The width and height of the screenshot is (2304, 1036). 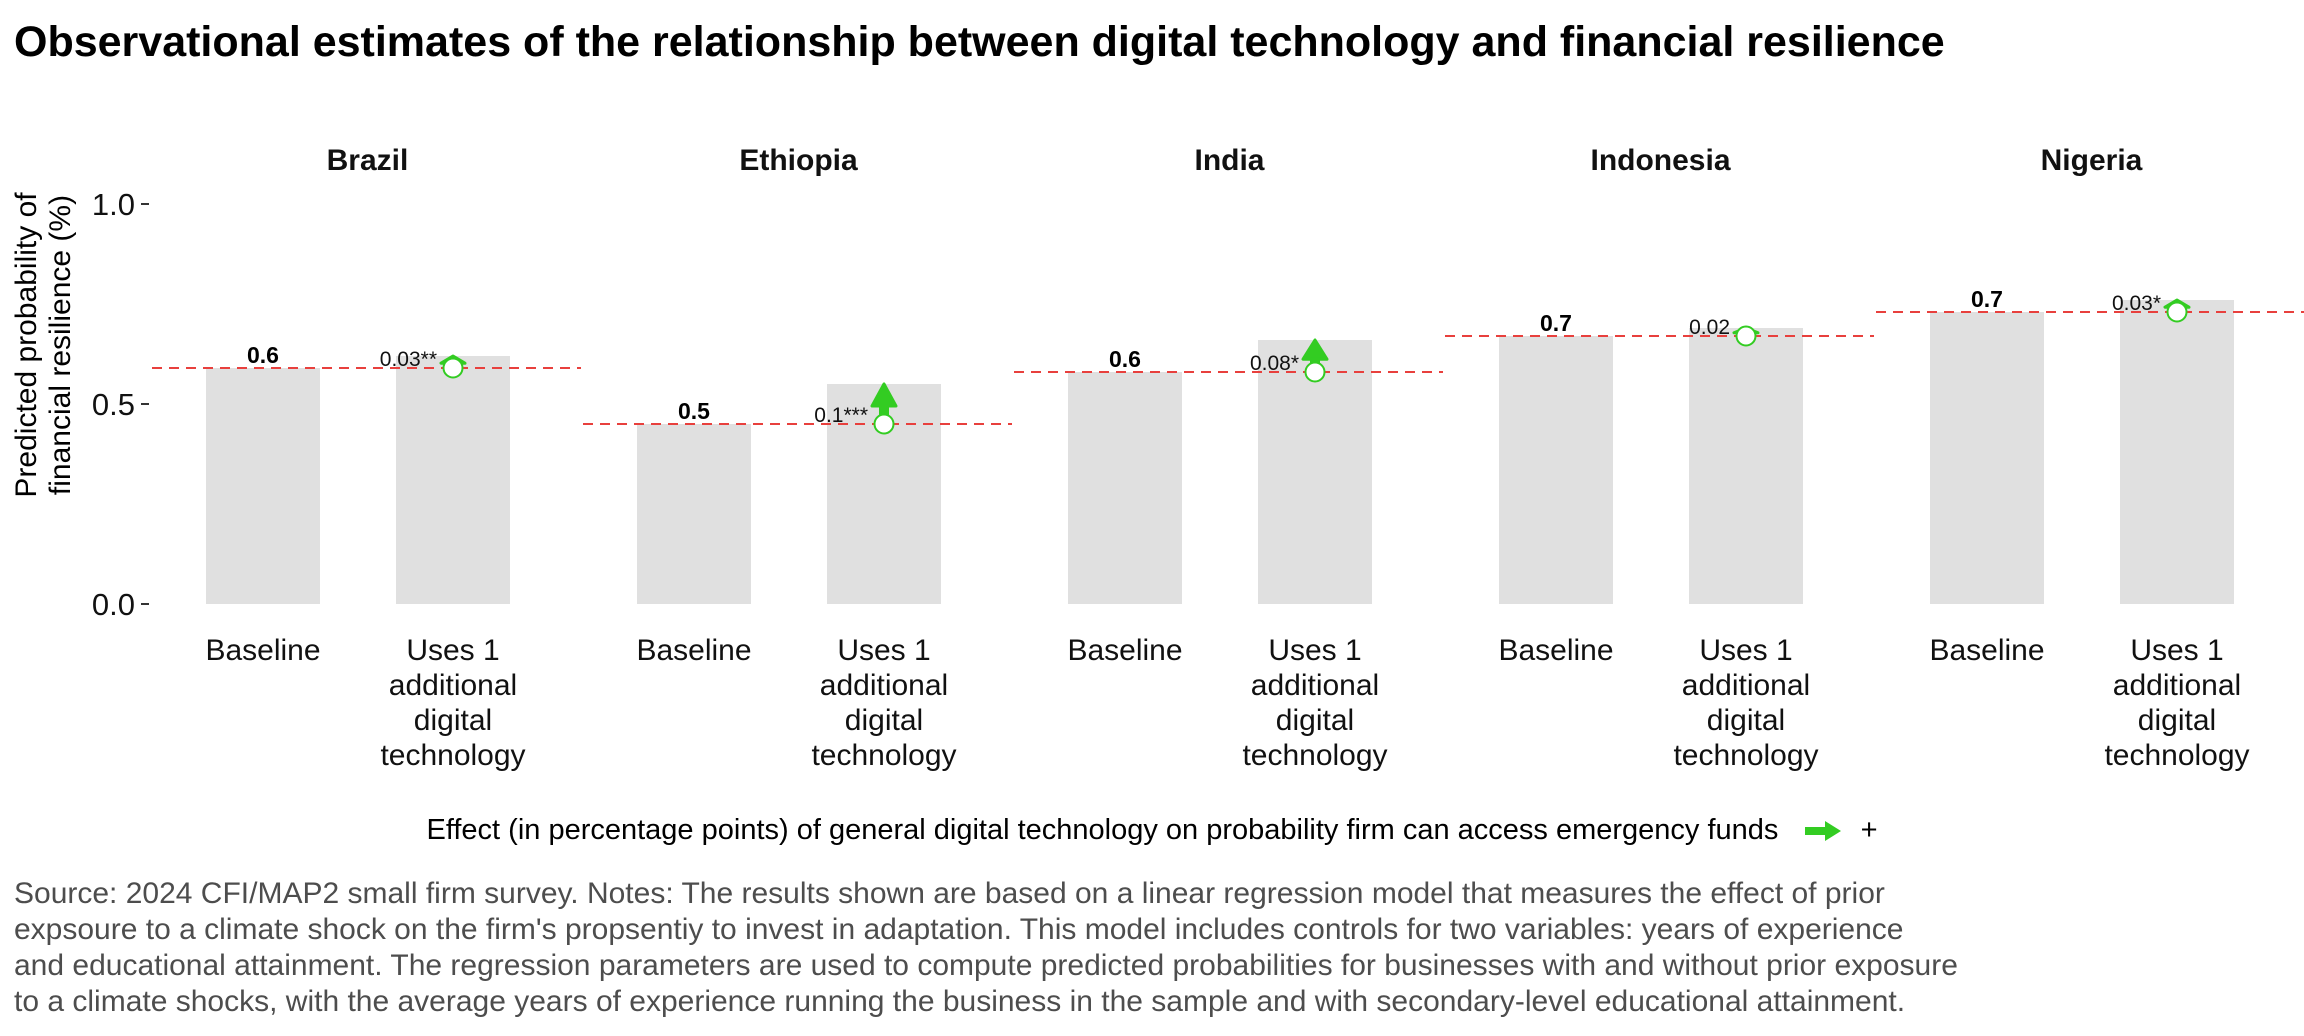 I want to click on panel-title: Brazil, so click(x=368, y=160).